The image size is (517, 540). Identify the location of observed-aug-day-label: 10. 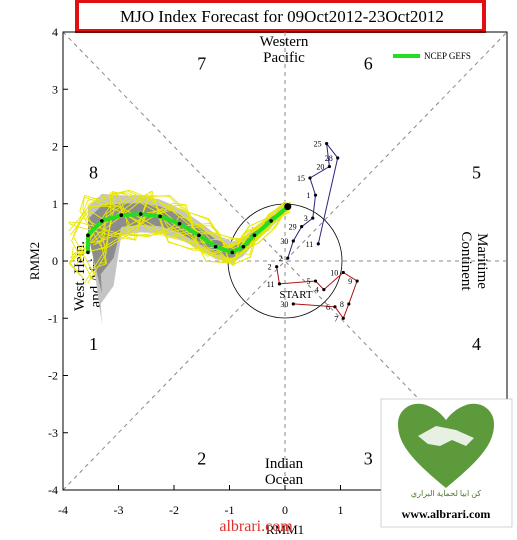
(334, 272).